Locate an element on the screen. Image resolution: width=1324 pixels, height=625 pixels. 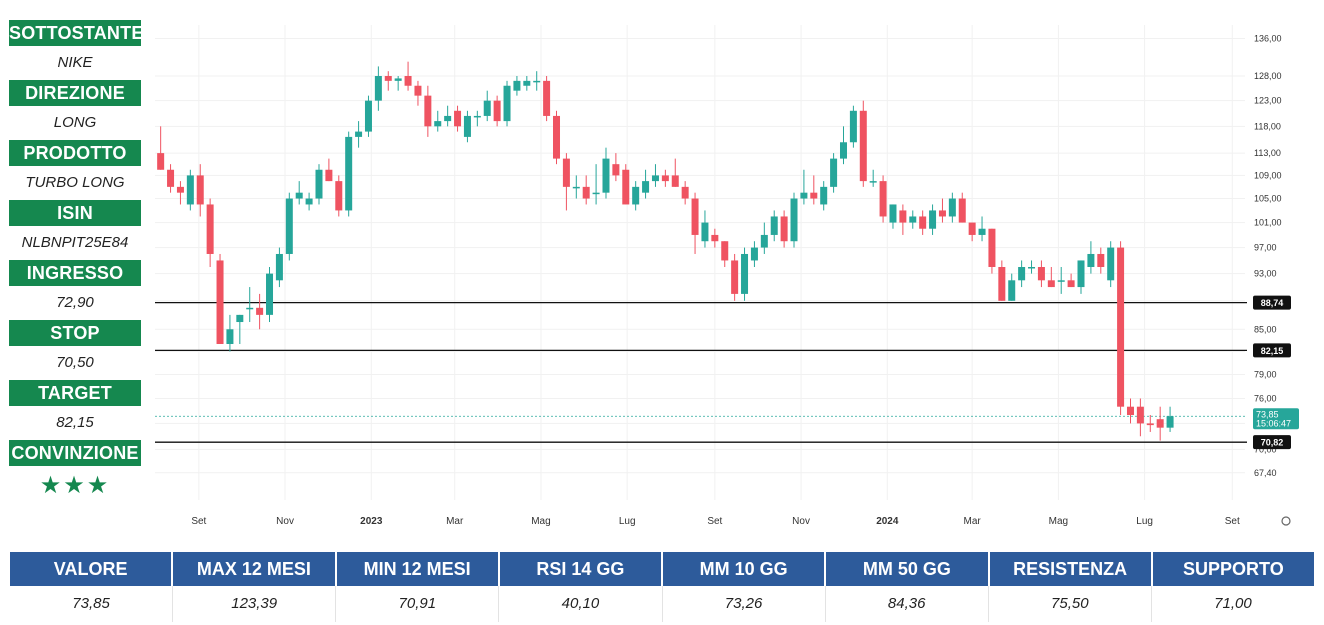
y-tick-label: 76,00 is located at coordinates (1265, 399).